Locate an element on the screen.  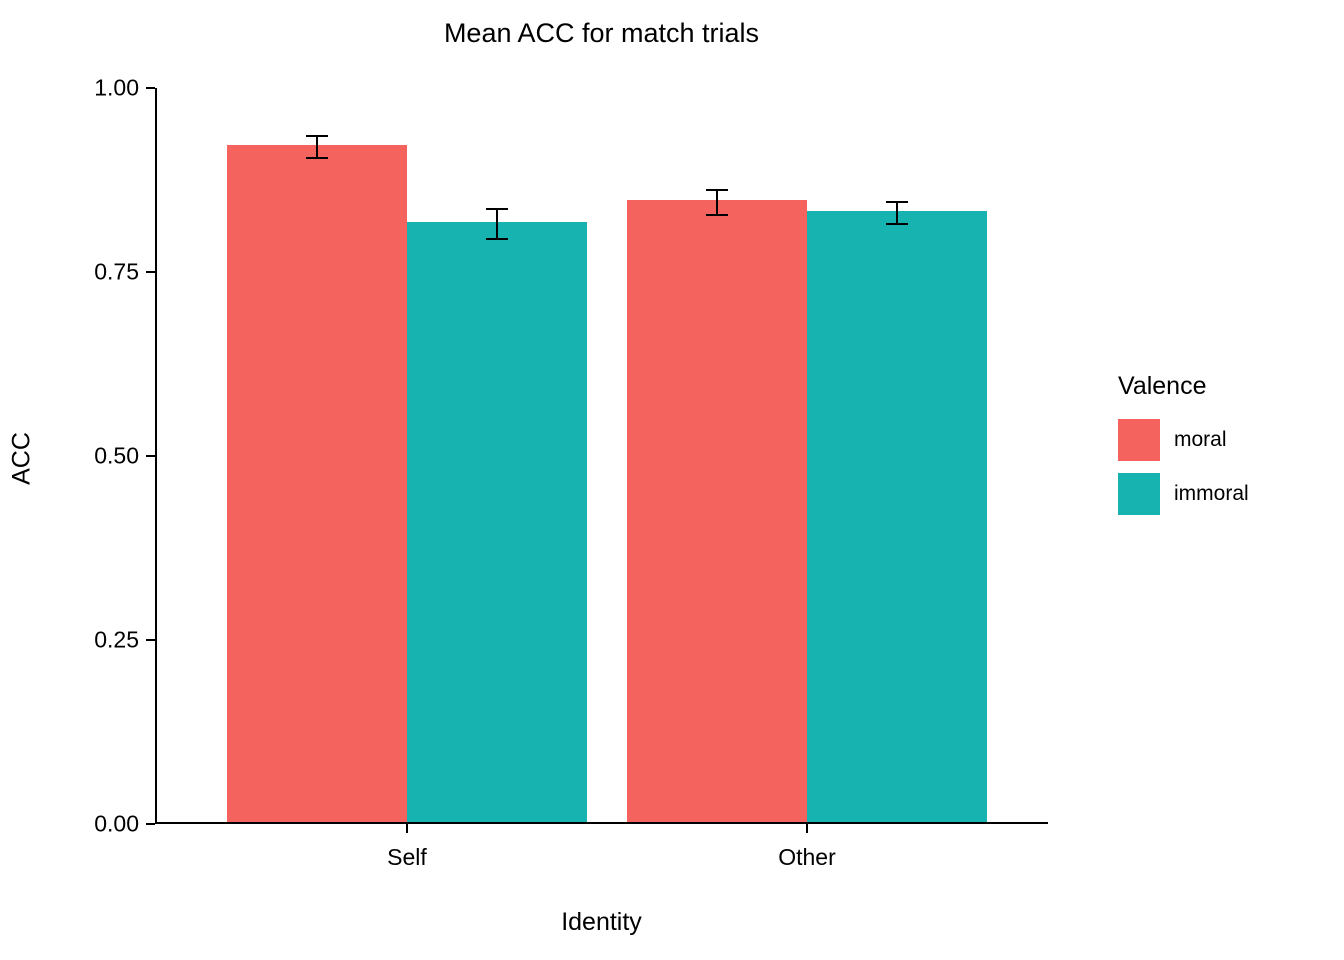
y-tick-label: 0.25 is located at coordinates (116, 639).